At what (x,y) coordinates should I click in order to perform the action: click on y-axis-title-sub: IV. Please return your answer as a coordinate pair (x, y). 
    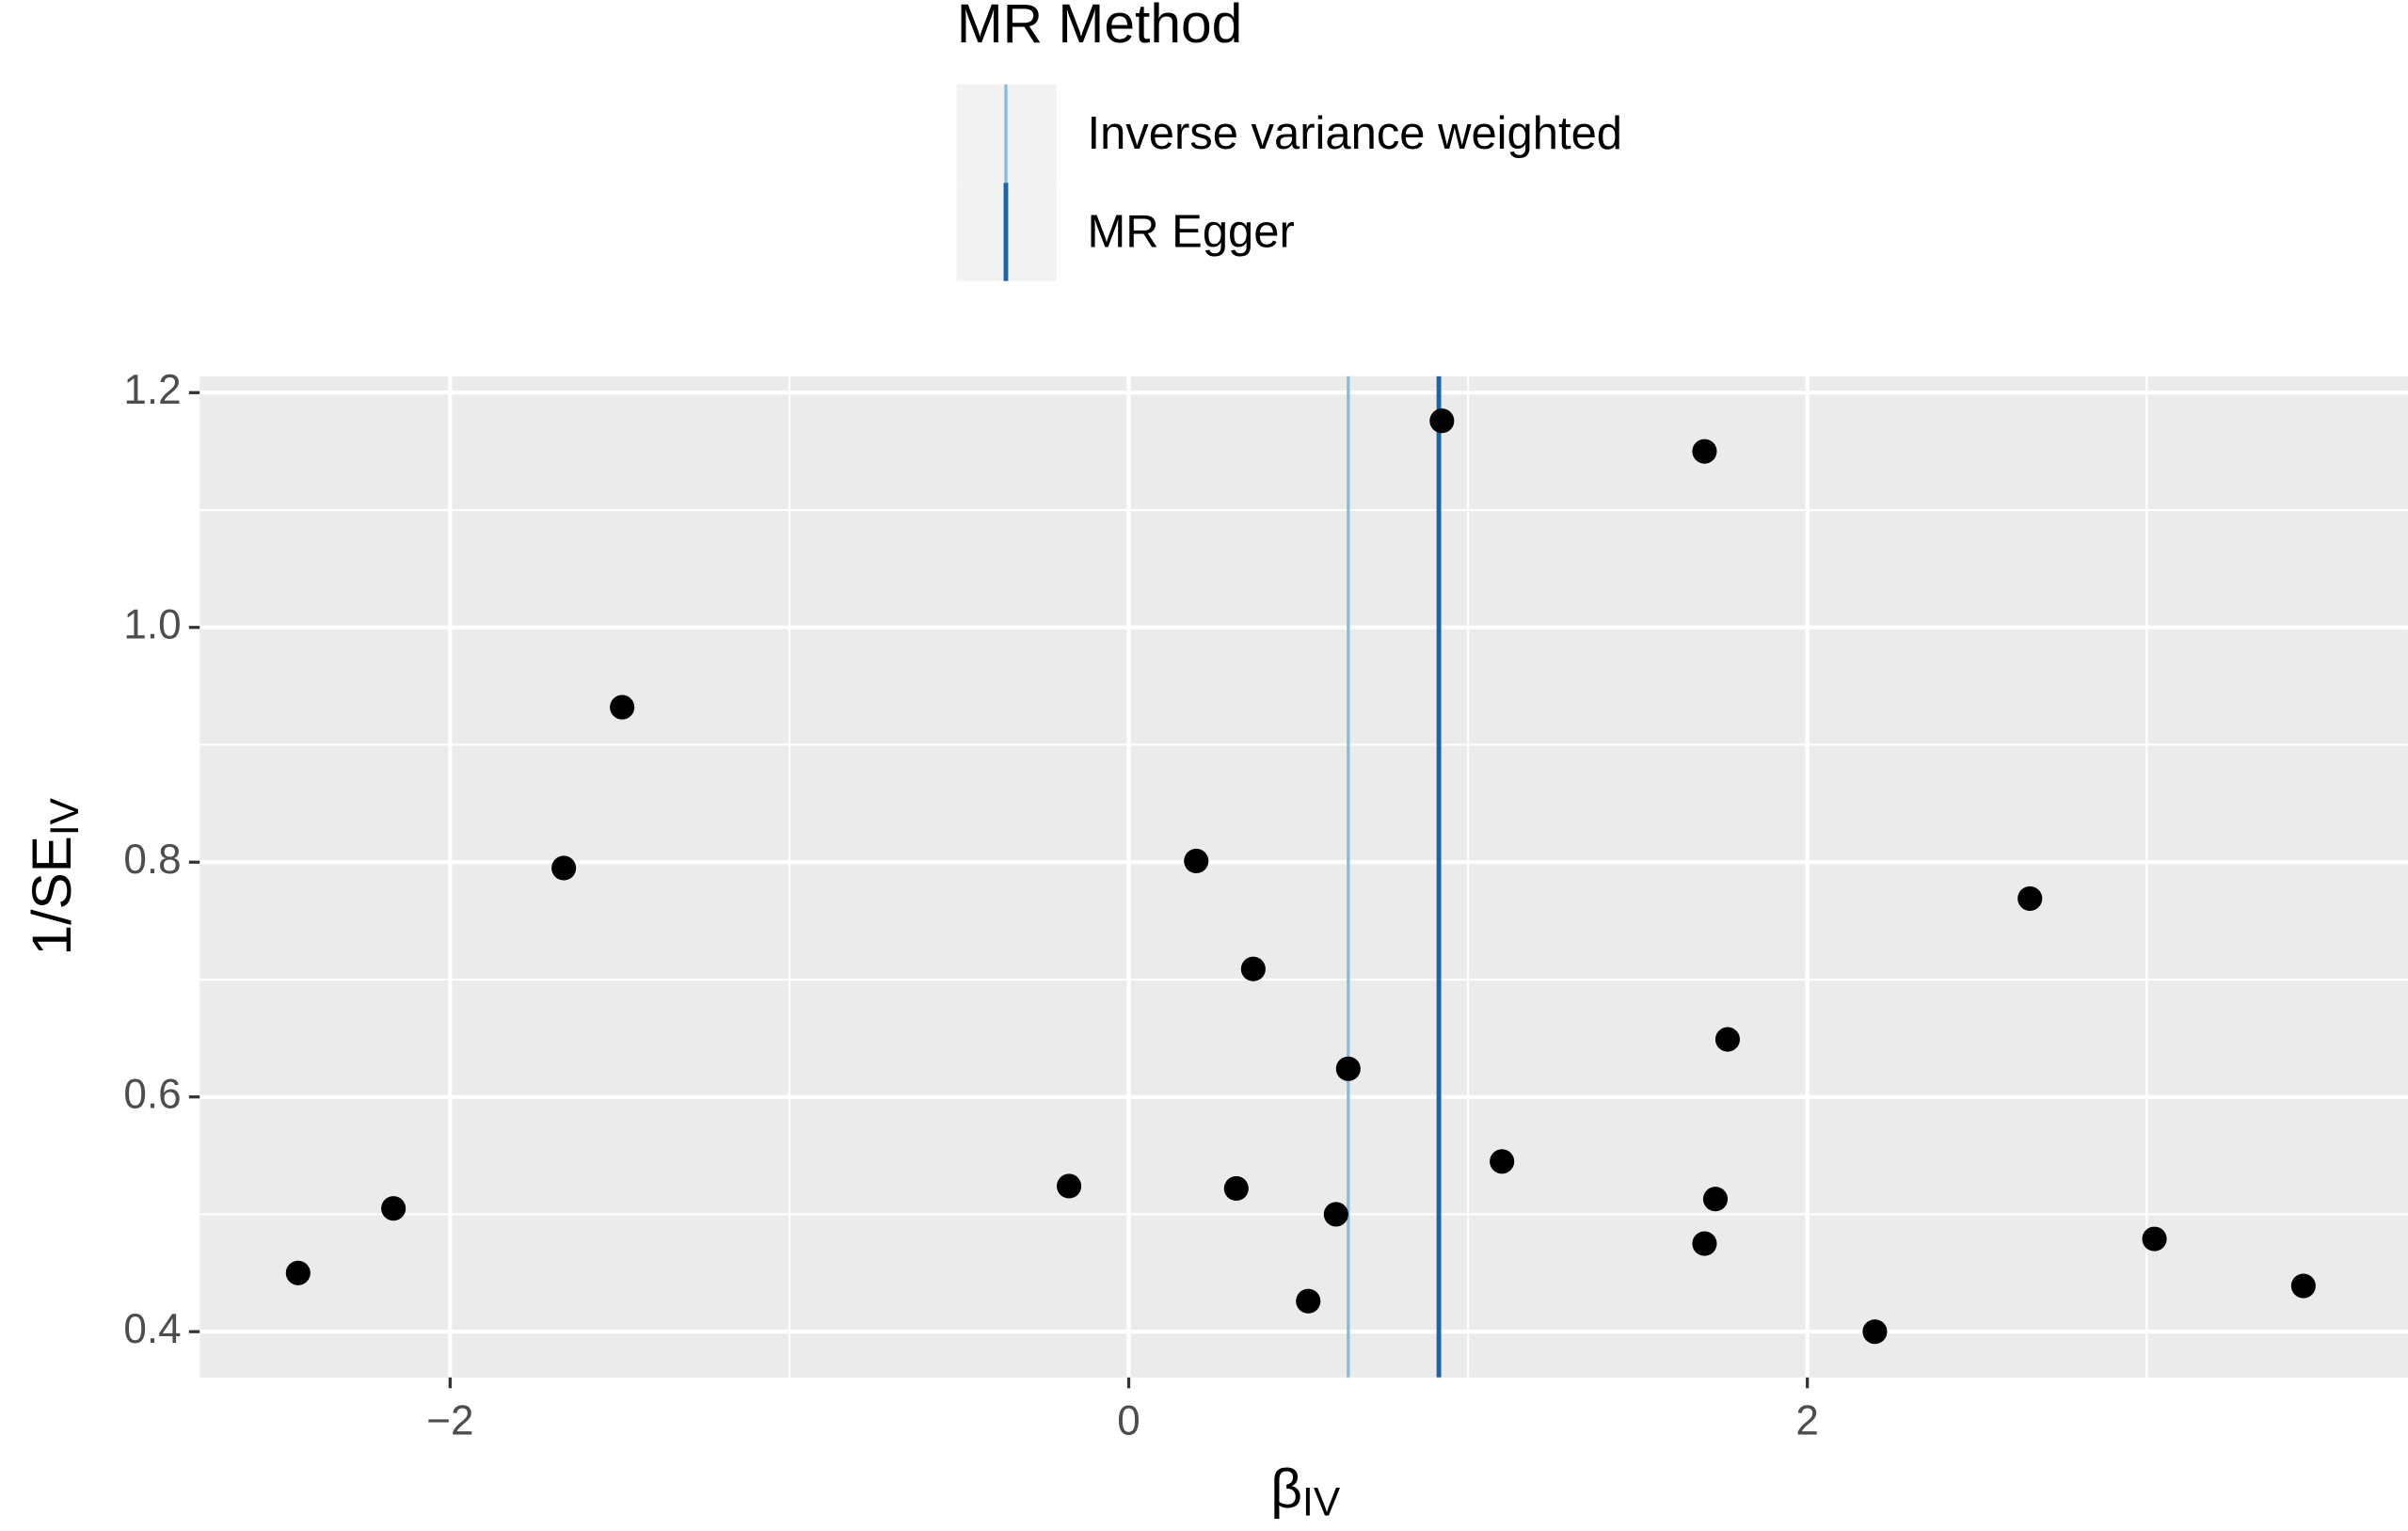
    Looking at the image, I should click on (64, 816).